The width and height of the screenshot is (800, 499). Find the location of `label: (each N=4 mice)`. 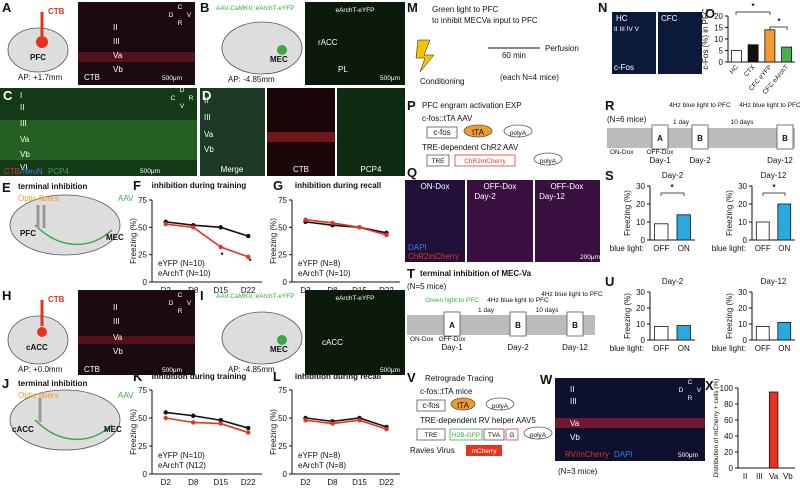

label: (each N=4 mice) is located at coordinates (529, 77).